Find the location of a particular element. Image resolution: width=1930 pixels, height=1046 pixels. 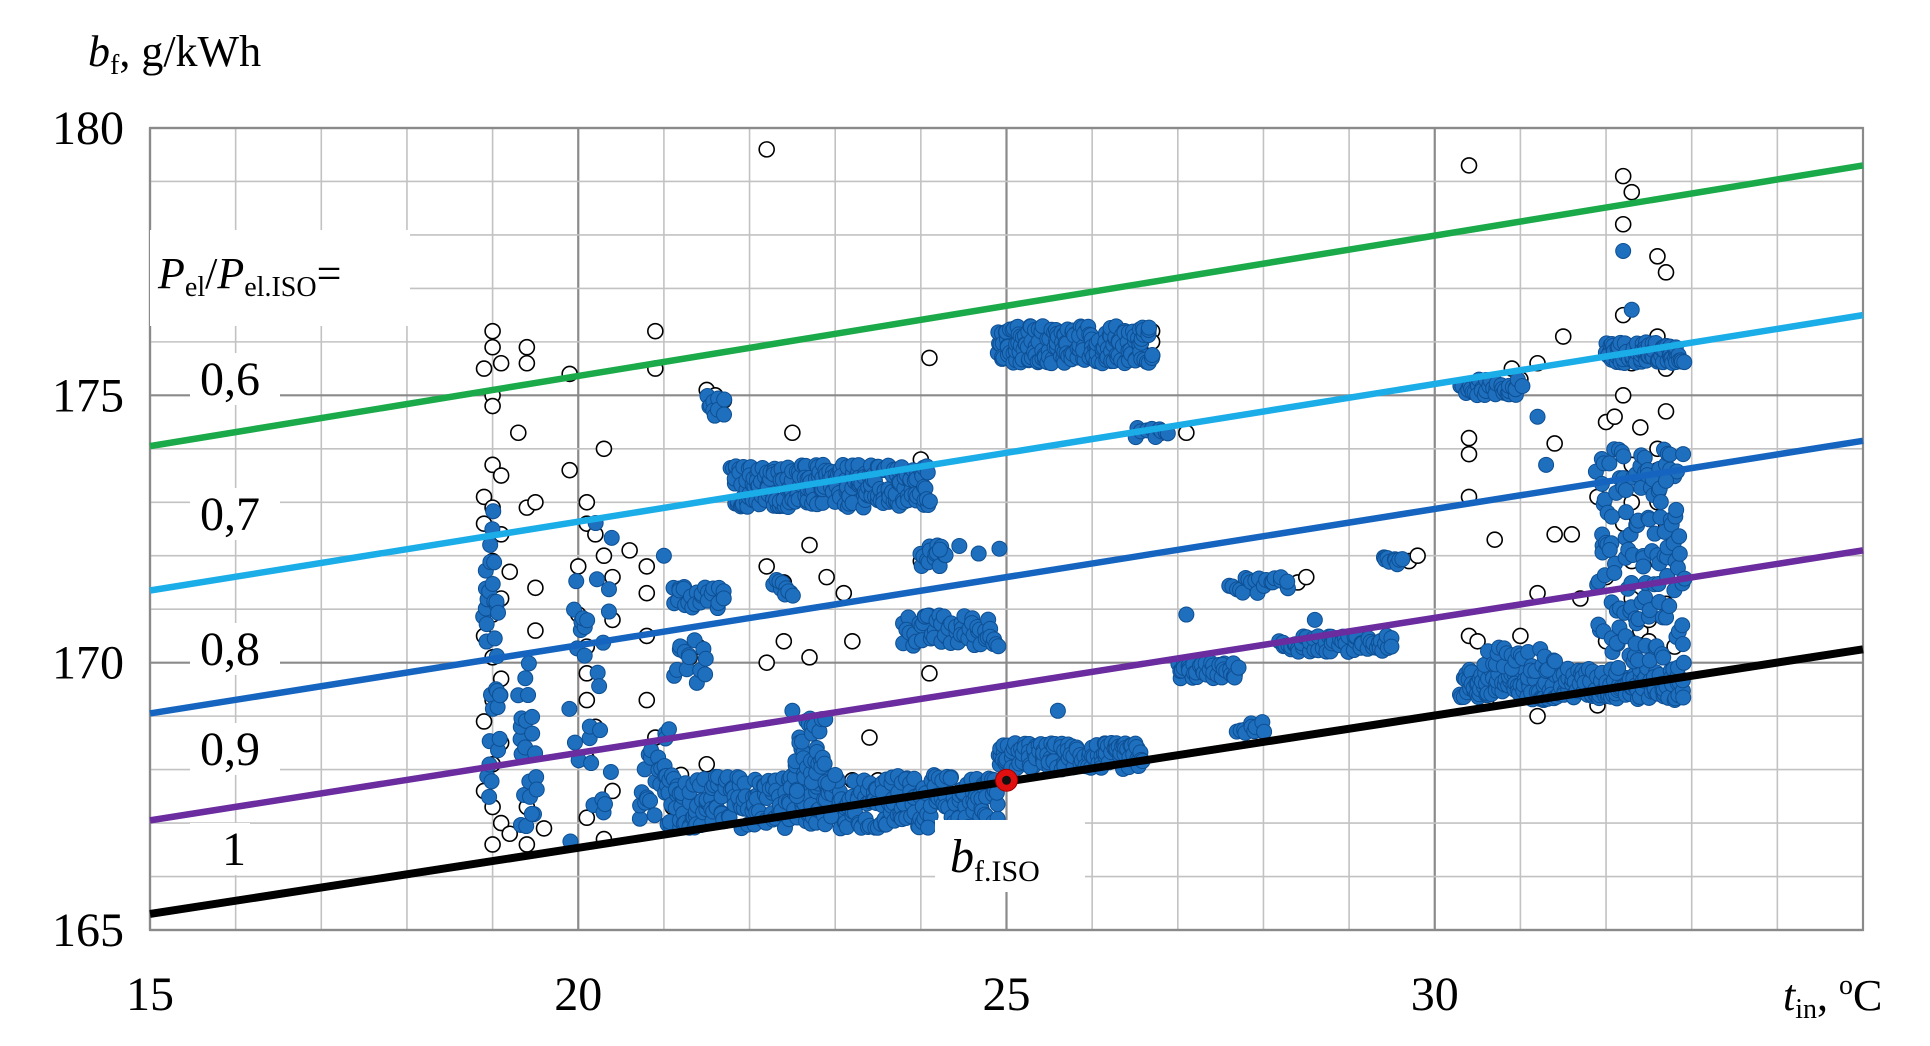

line-label: 0,6 is located at coordinates (230, 379).